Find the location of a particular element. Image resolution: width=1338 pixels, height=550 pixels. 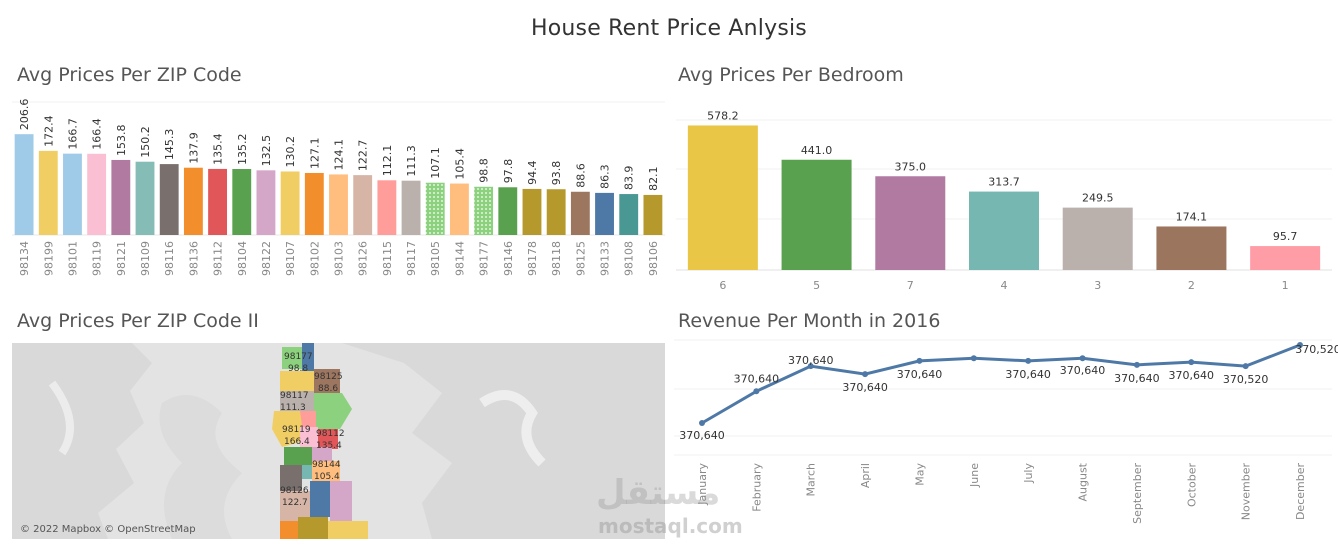

x-tick-label: 98116 is located at coordinates (169, 258).